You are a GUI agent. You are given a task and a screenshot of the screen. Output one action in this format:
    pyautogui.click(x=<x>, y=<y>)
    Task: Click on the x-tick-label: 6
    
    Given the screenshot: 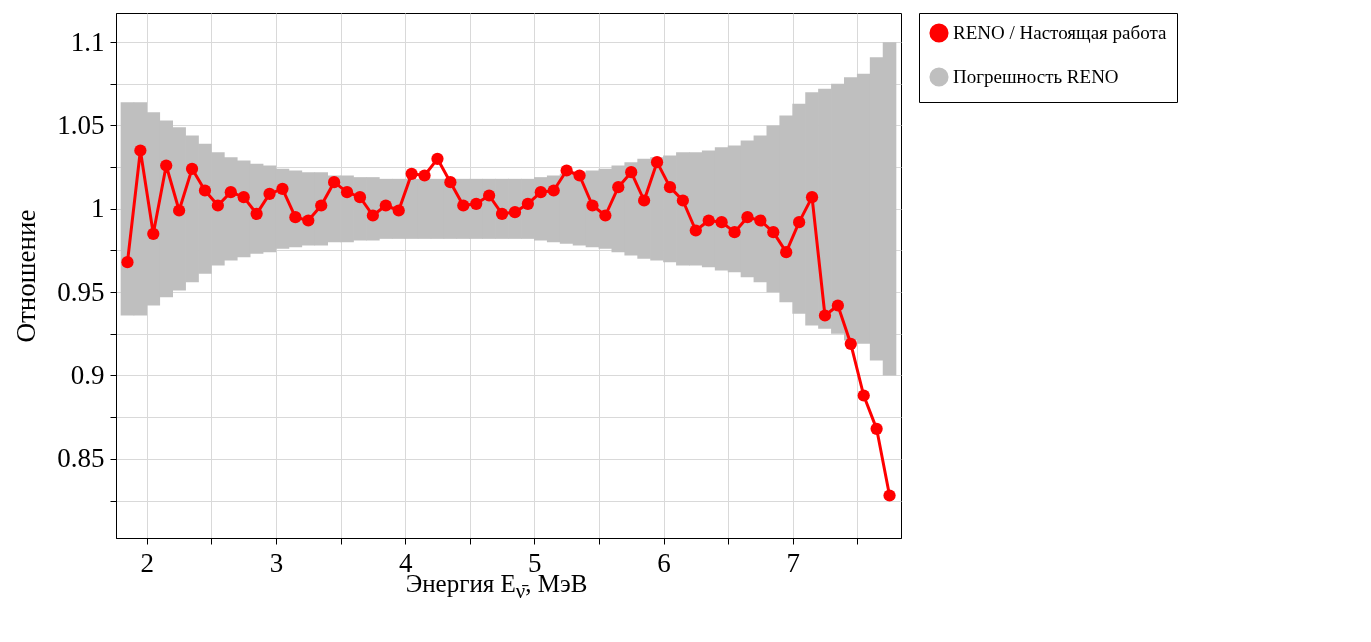 What is the action you would take?
    pyautogui.click(x=664, y=562)
    